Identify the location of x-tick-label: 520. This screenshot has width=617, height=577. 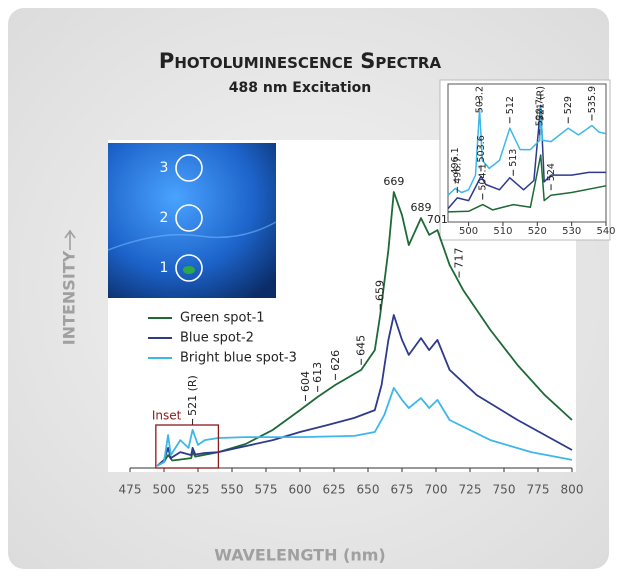
(537, 231).